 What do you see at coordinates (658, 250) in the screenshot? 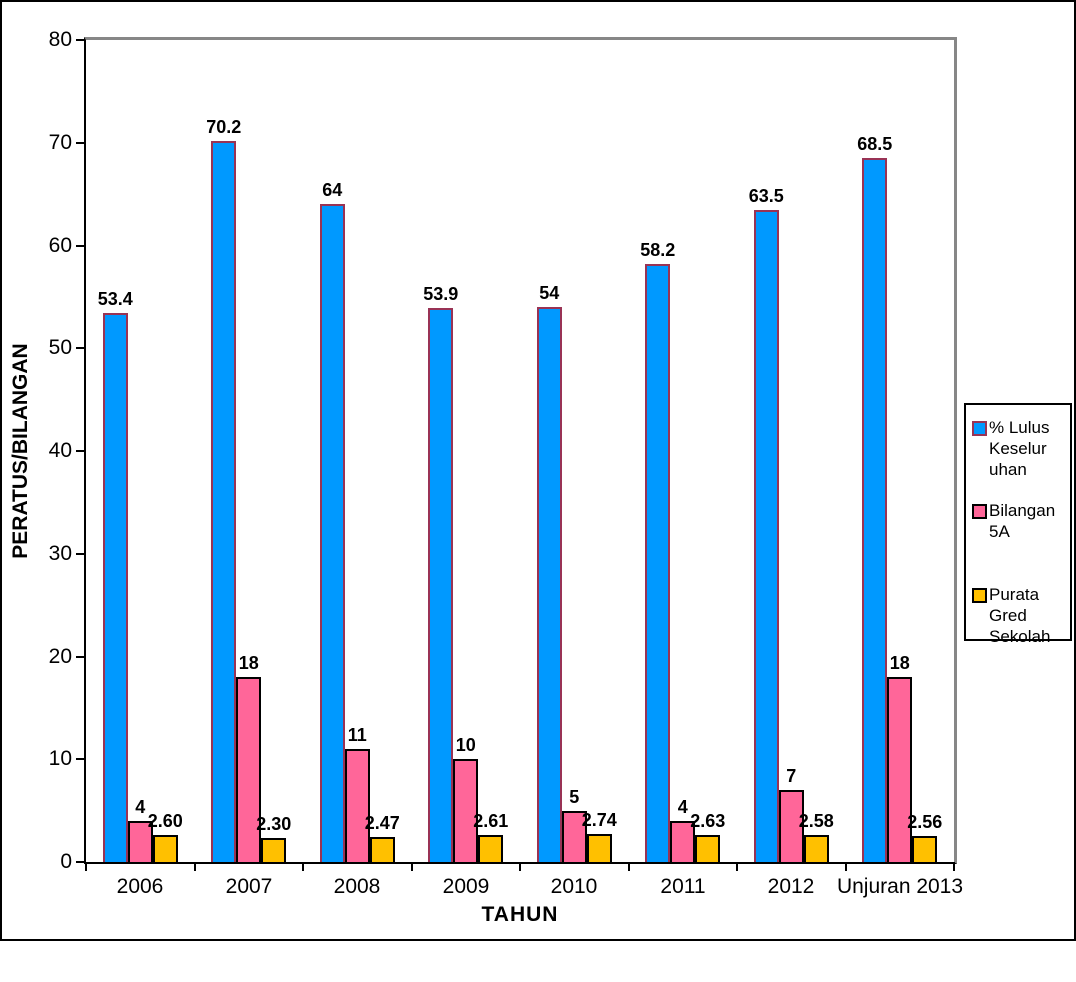
I see `bar-value-label: 58.2` at bounding box center [658, 250].